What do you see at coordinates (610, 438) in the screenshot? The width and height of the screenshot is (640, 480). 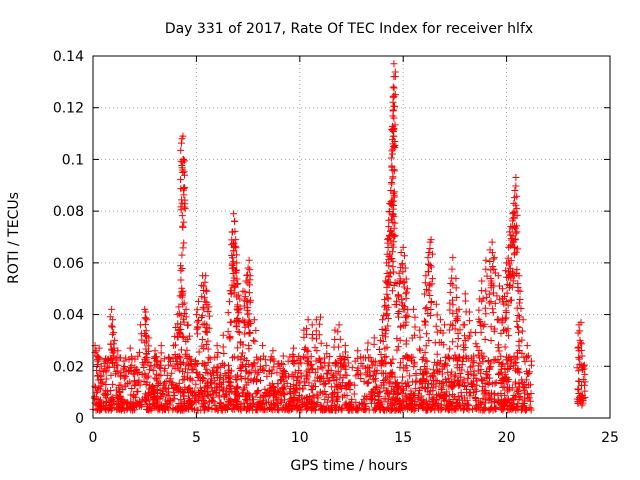 I see `x-tick-label: 25` at bounding box center [610, 438].